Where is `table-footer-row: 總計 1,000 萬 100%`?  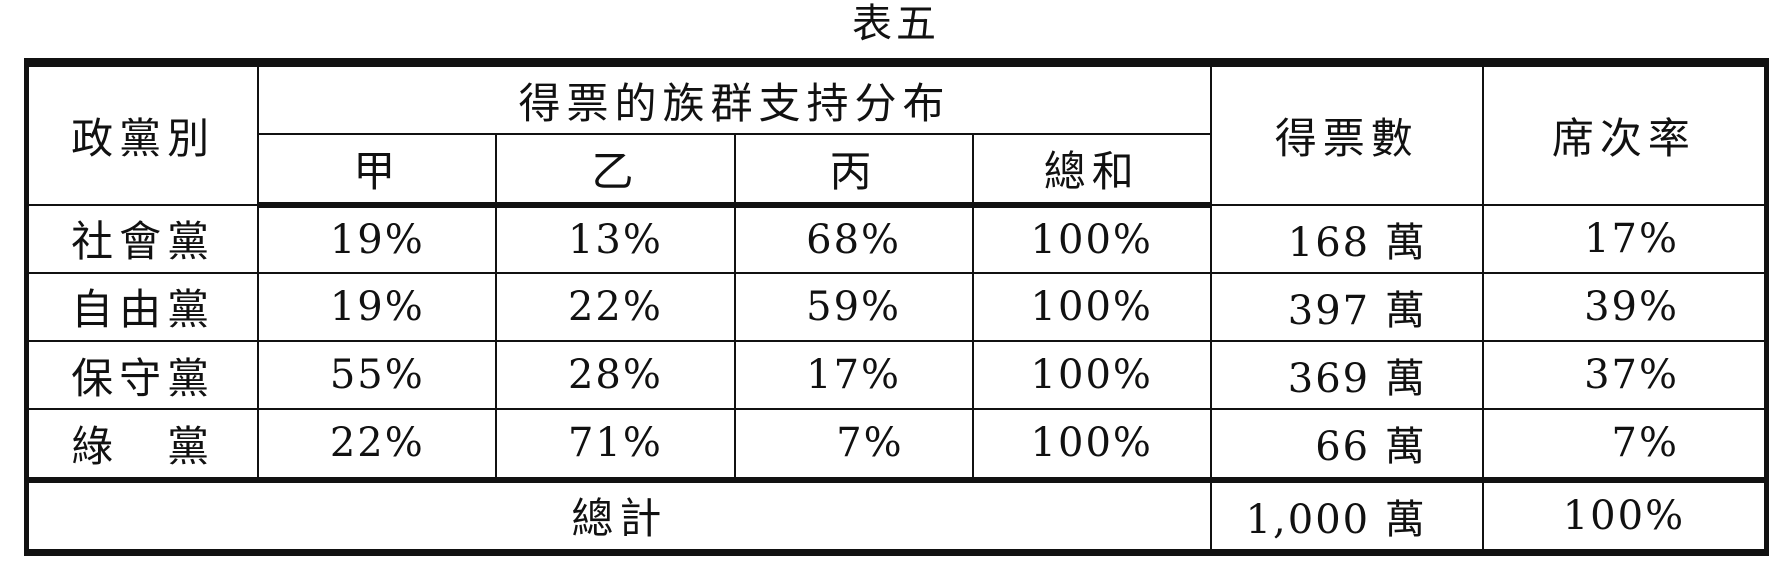 table-footer-row: 總計 1,000 萬 100% is located at coordinates (897, 515).